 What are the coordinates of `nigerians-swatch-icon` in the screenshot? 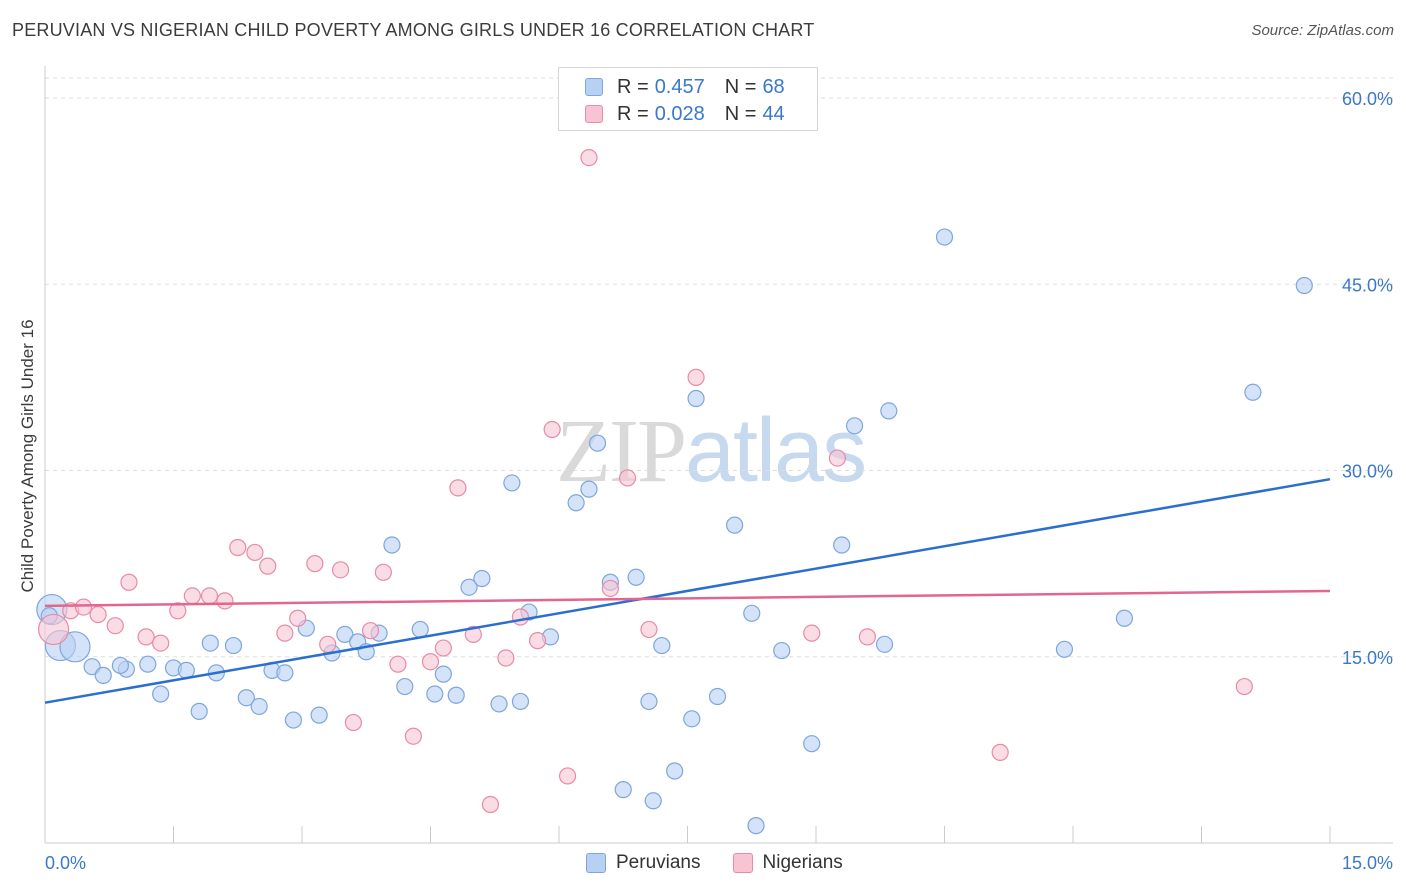 It's located at (594, 114).